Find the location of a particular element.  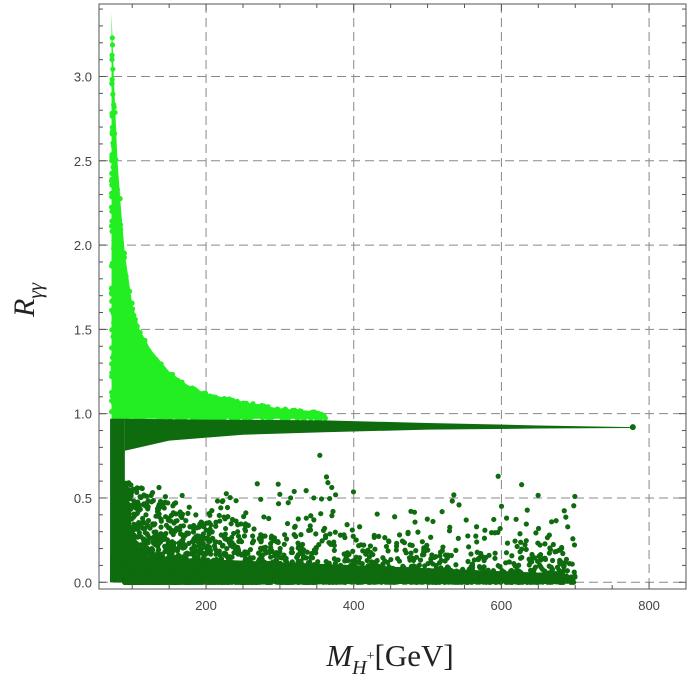

dark-green-dense-band is located at coordinates (117, 500).